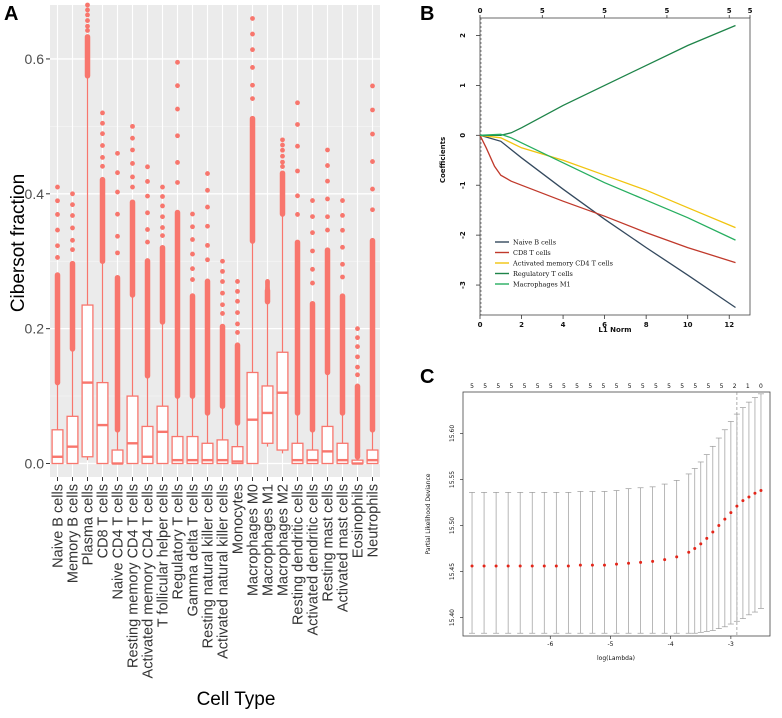 This screenshot has width=782, height=718. Describe the element at coordinates (35, 59) in the screenshot. I see `panel-a-y-tick-label: 0.6` at that location.